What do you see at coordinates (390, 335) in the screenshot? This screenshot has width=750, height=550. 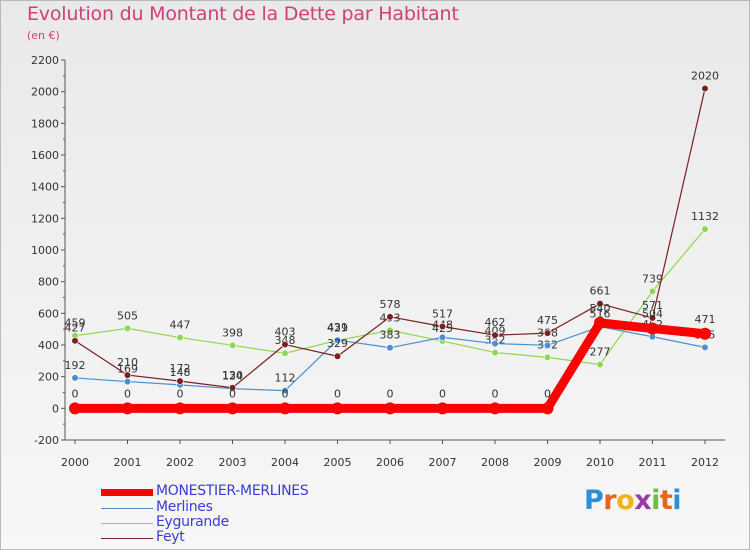 I see `data-label-merlines: 383` at bounding box center [390, 335].